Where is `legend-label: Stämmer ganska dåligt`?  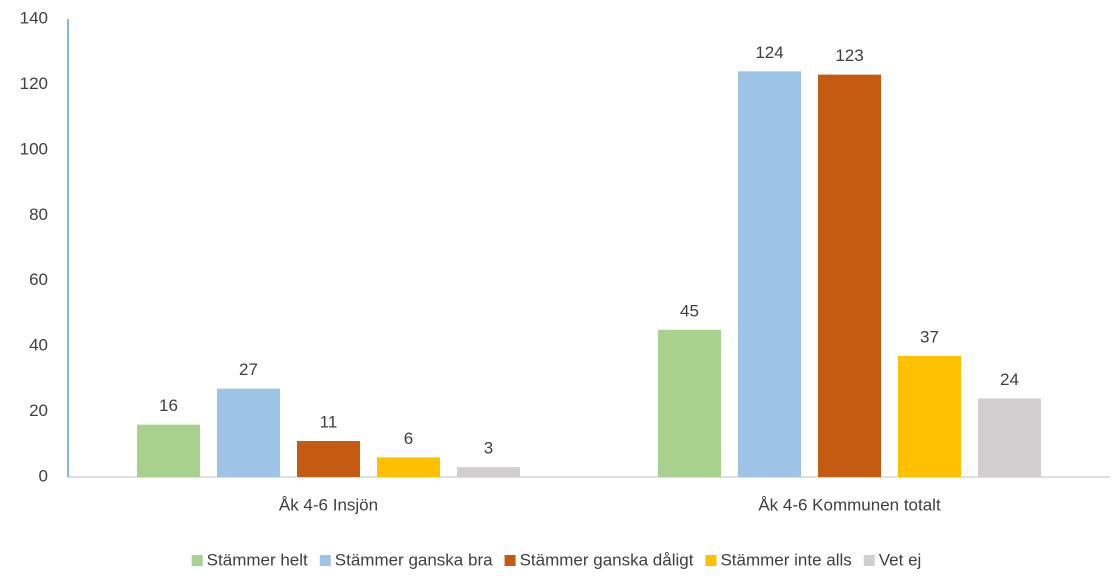 legend-label: Stämmer ganska dåligt is located at coordinates (607, 559).